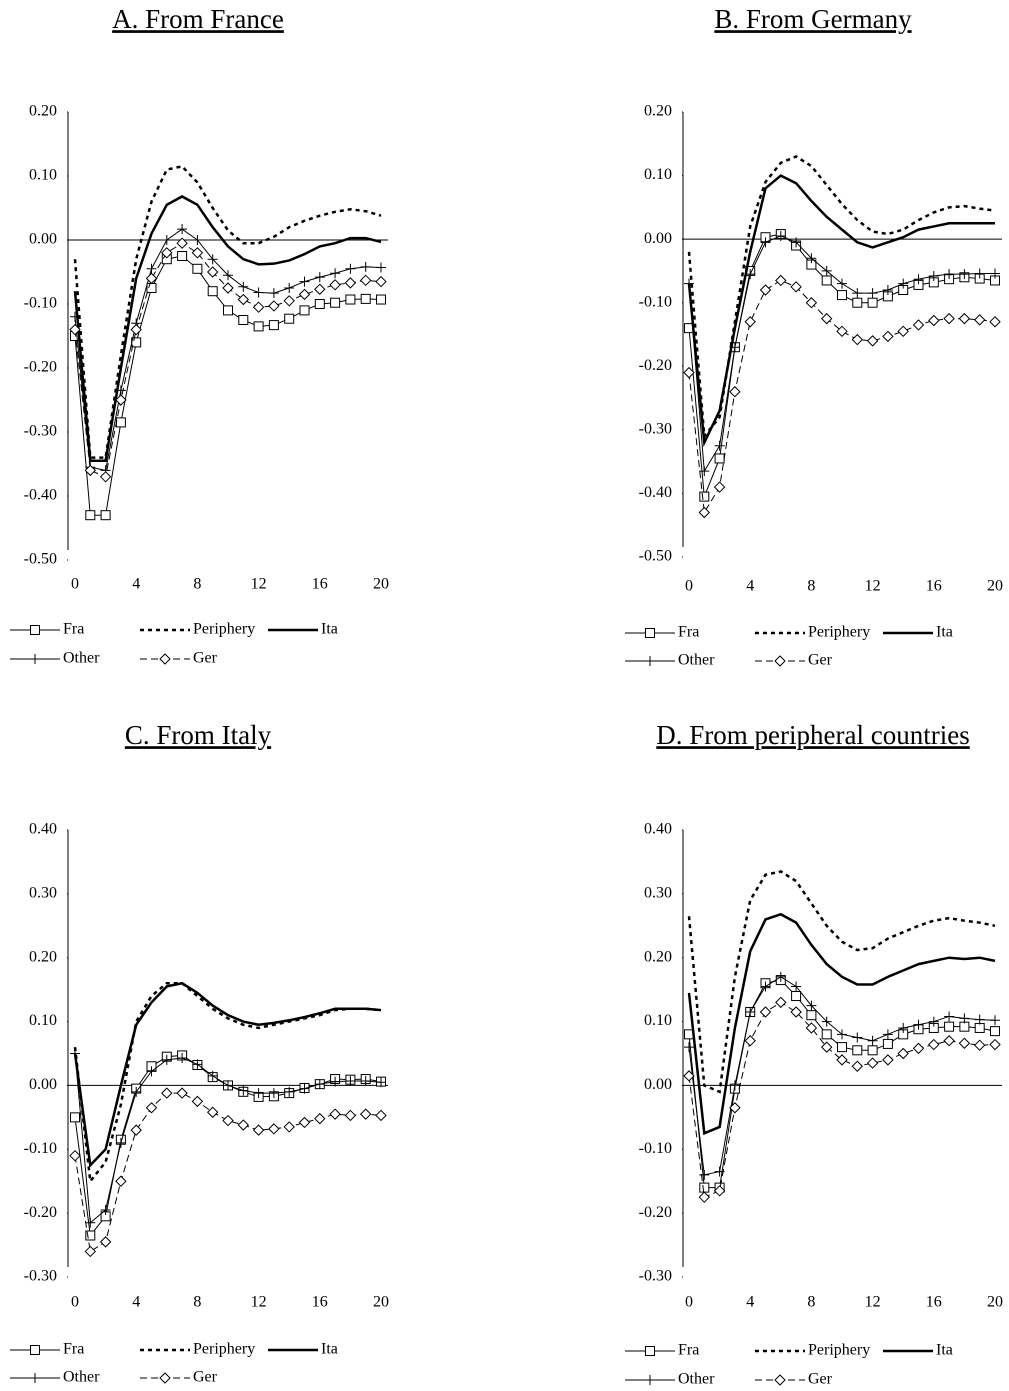  I want to click on y-tick-label: -0.50, so click(40, 559).